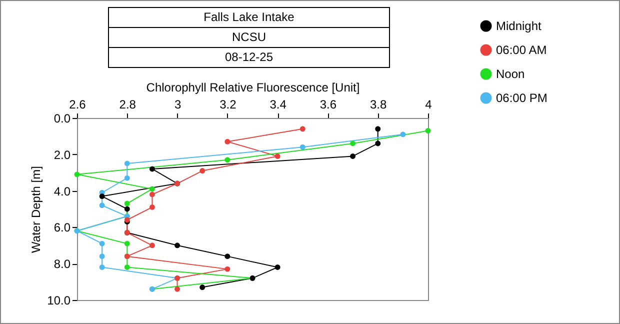 The height and width of the screenshot is (324, 620). Describe the element at coordinates (36, 209) in the screenshot. I see `y-axis-title: Water Depth [m]` at that location.